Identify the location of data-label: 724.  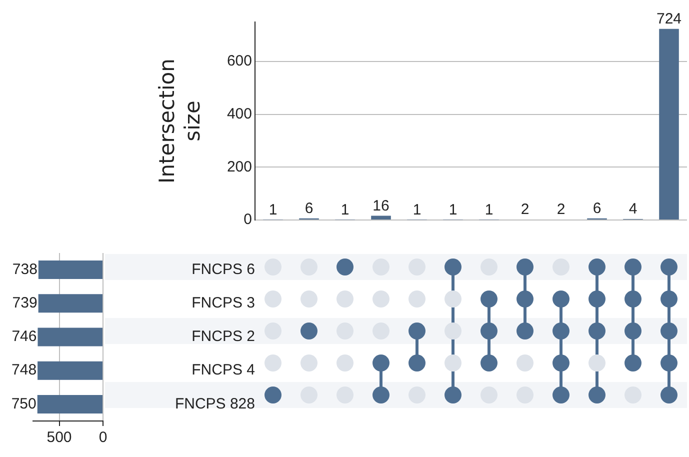
(669, 19).